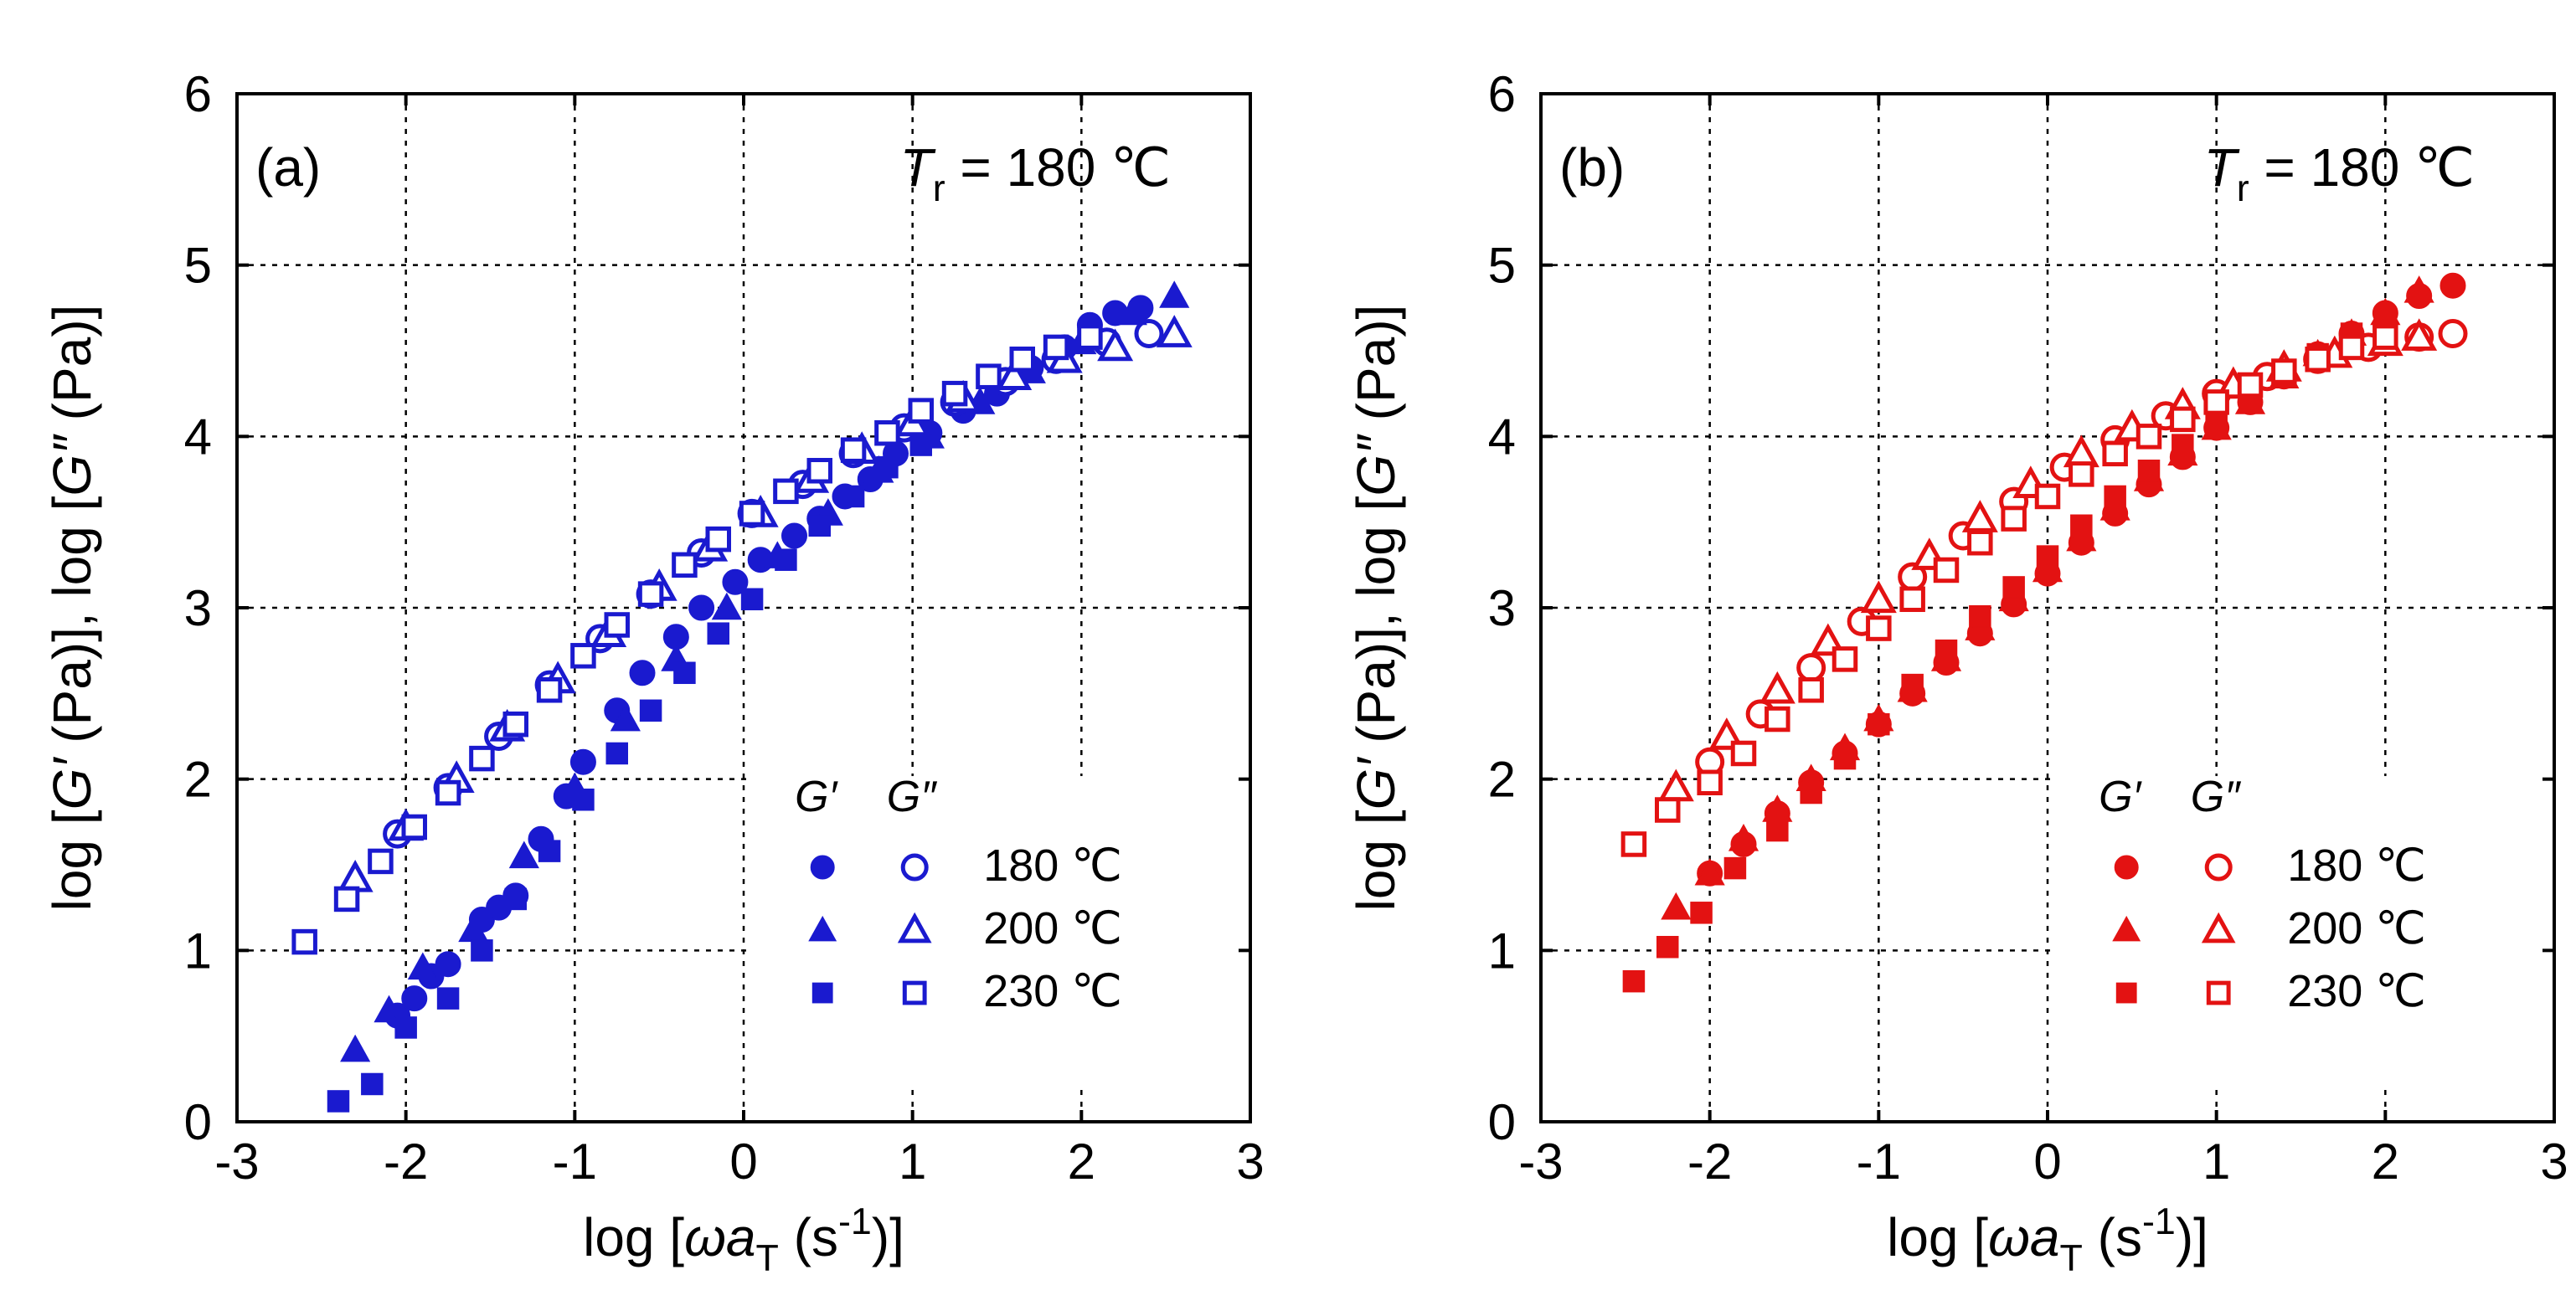 The height and width of the screenshot is (1316, 2576). I want to click on series-circle-open, so click(773, 584).